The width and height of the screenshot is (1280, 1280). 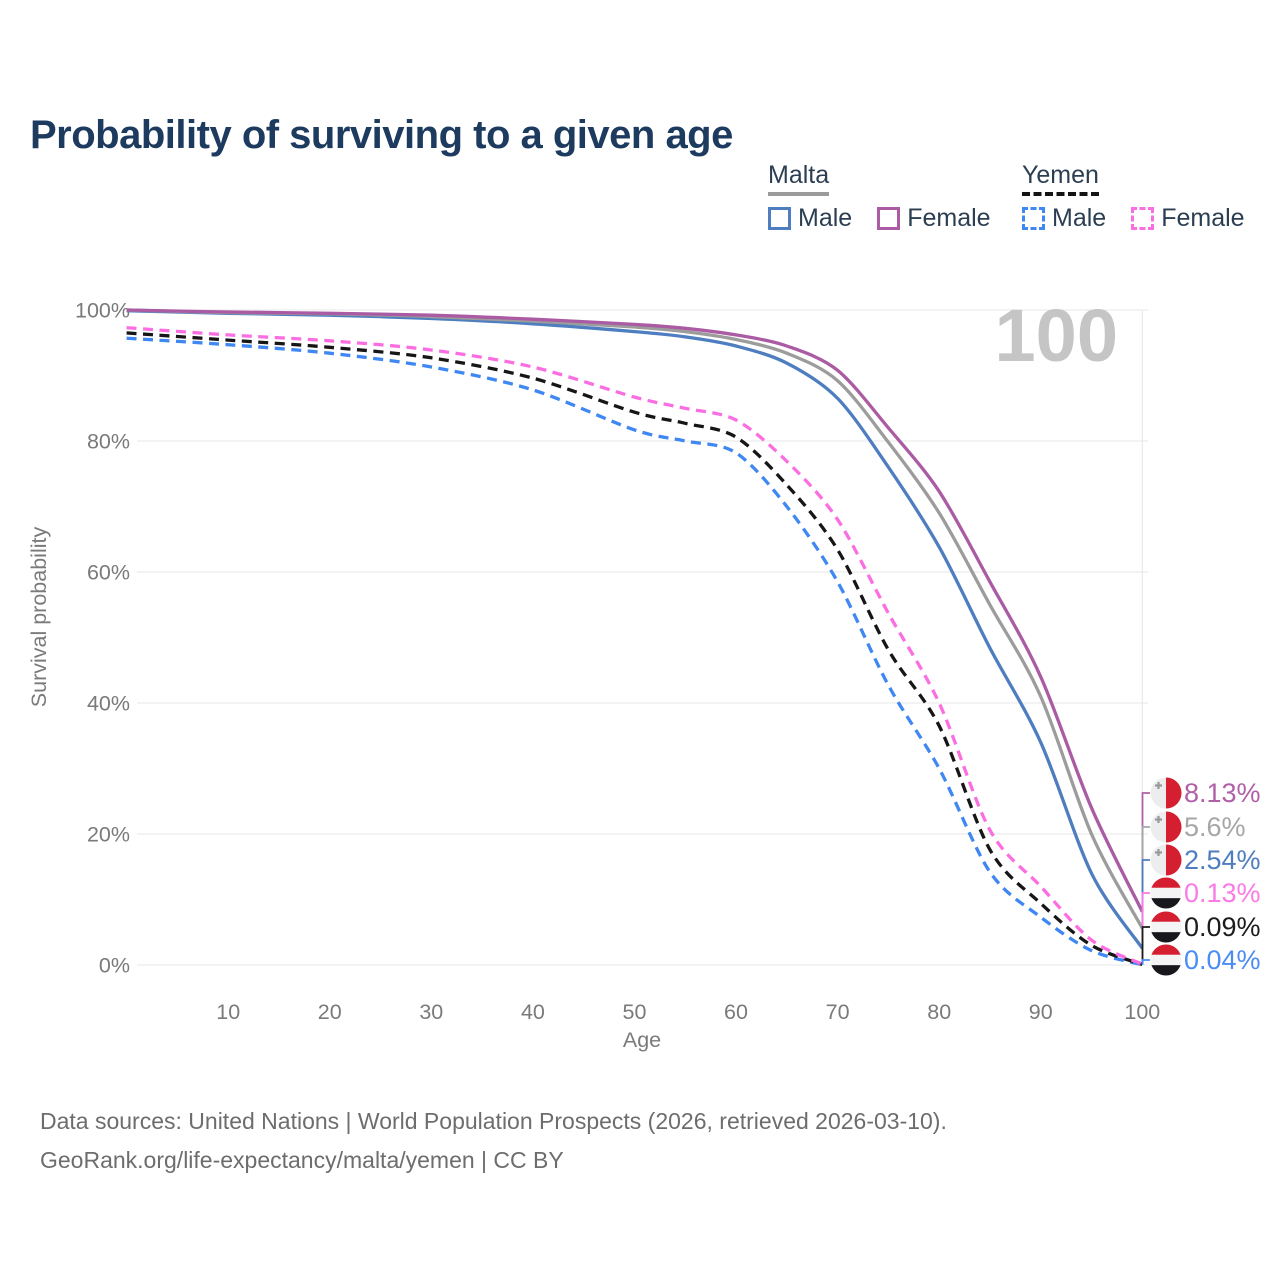 I want to click on end-label-value-2: 2.54%, so click(x=1222, y=860).